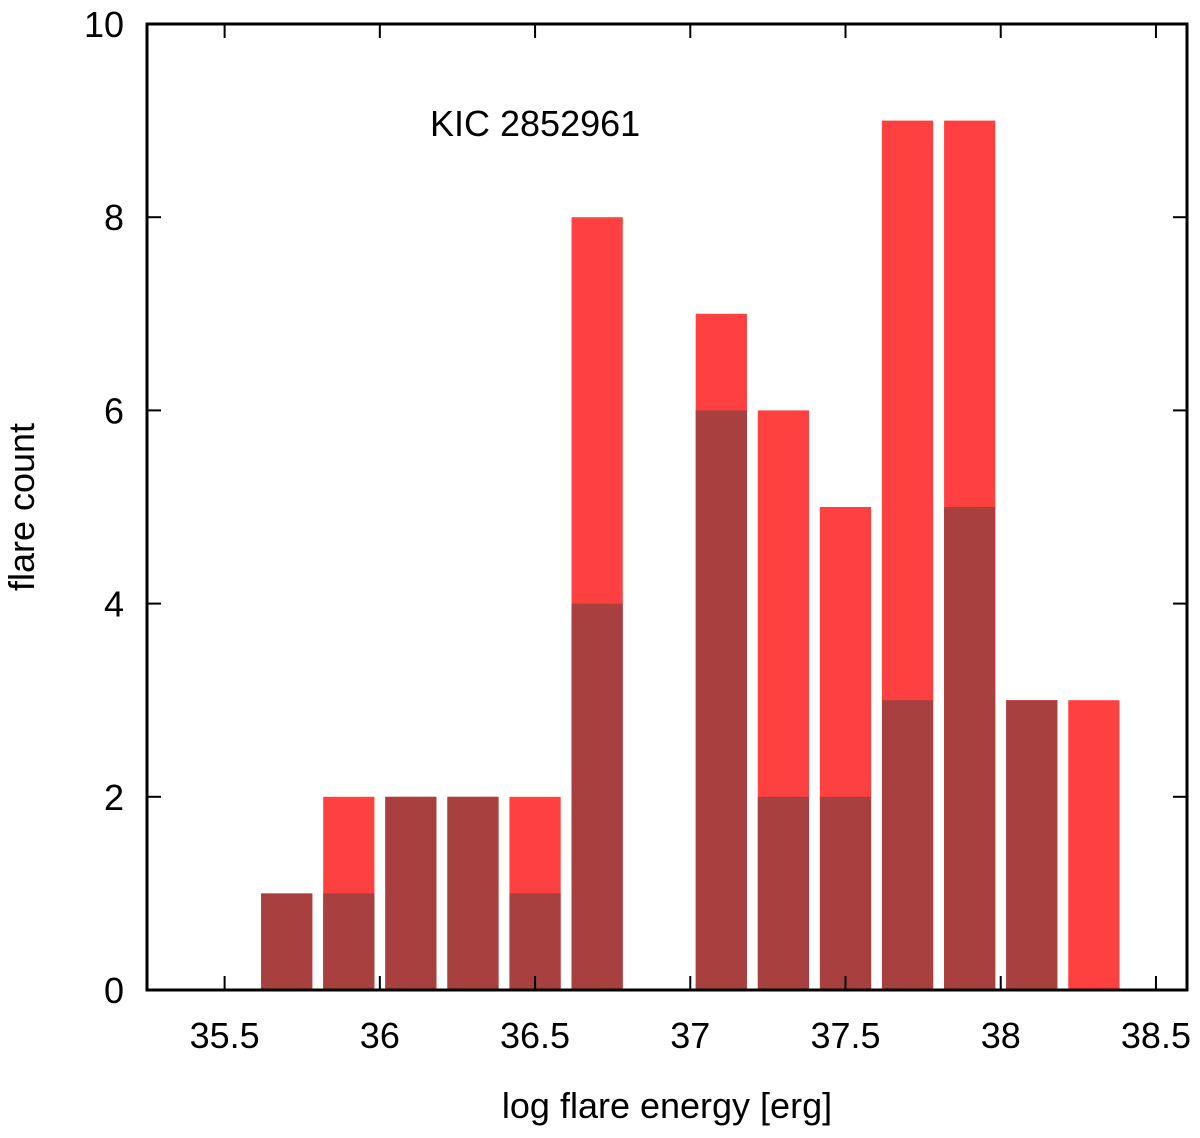 This screenshot has width=1200, height=1138. Describe the element at coordinates (104, 24) in the screenshot. I see `y-tick-label: 10` at that location.